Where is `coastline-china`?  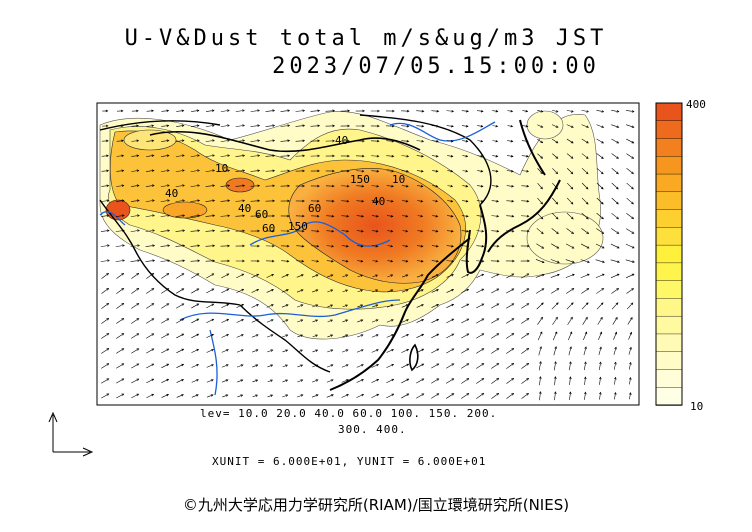
coastline-china is located at coordinates (400, 314).